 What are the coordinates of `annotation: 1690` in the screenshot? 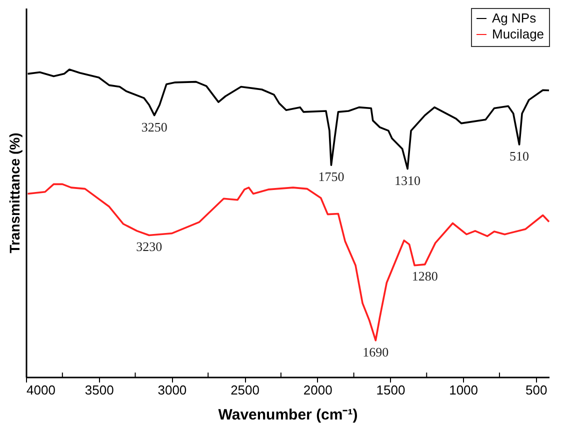 It's located at (375, 352).